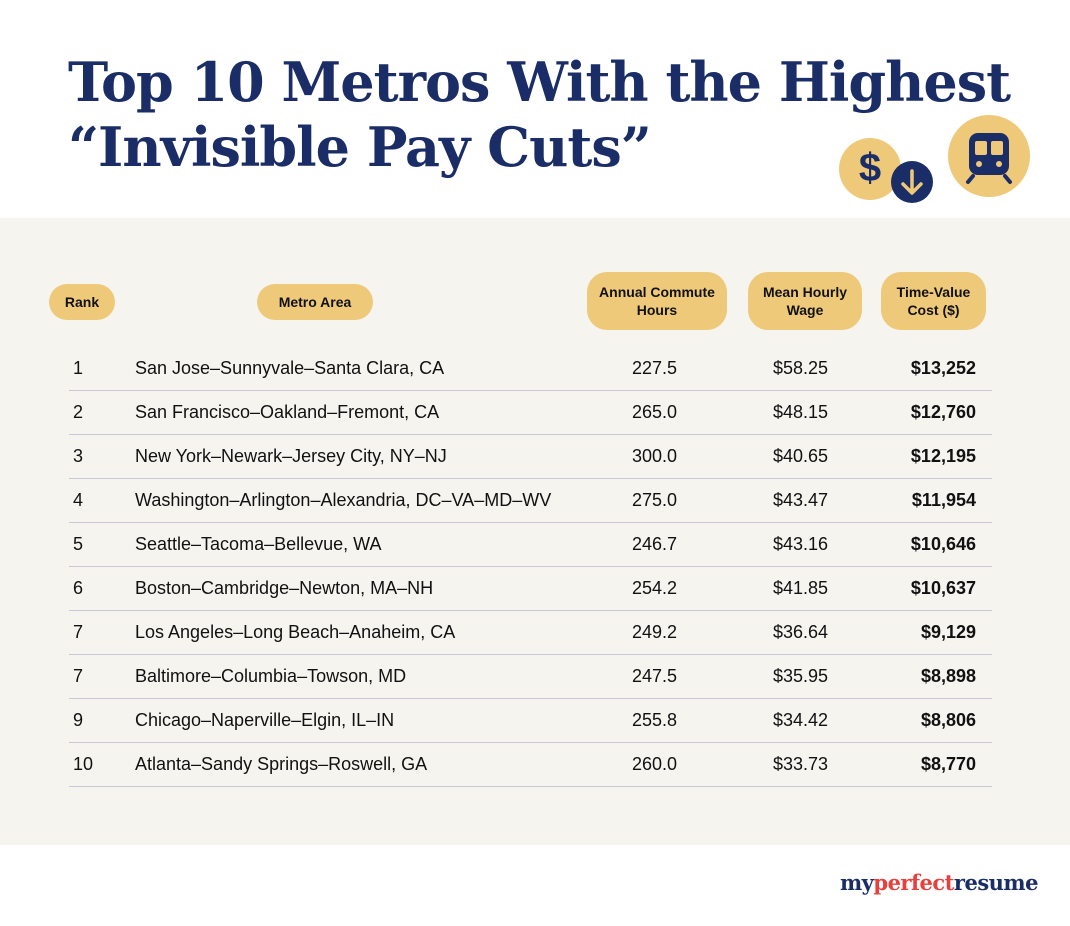  Describe the element at coordinates (295, 632) in the screenshot. I see `table-cell: Los Angeles–Long Beach–Anaheim, CA` at that location.